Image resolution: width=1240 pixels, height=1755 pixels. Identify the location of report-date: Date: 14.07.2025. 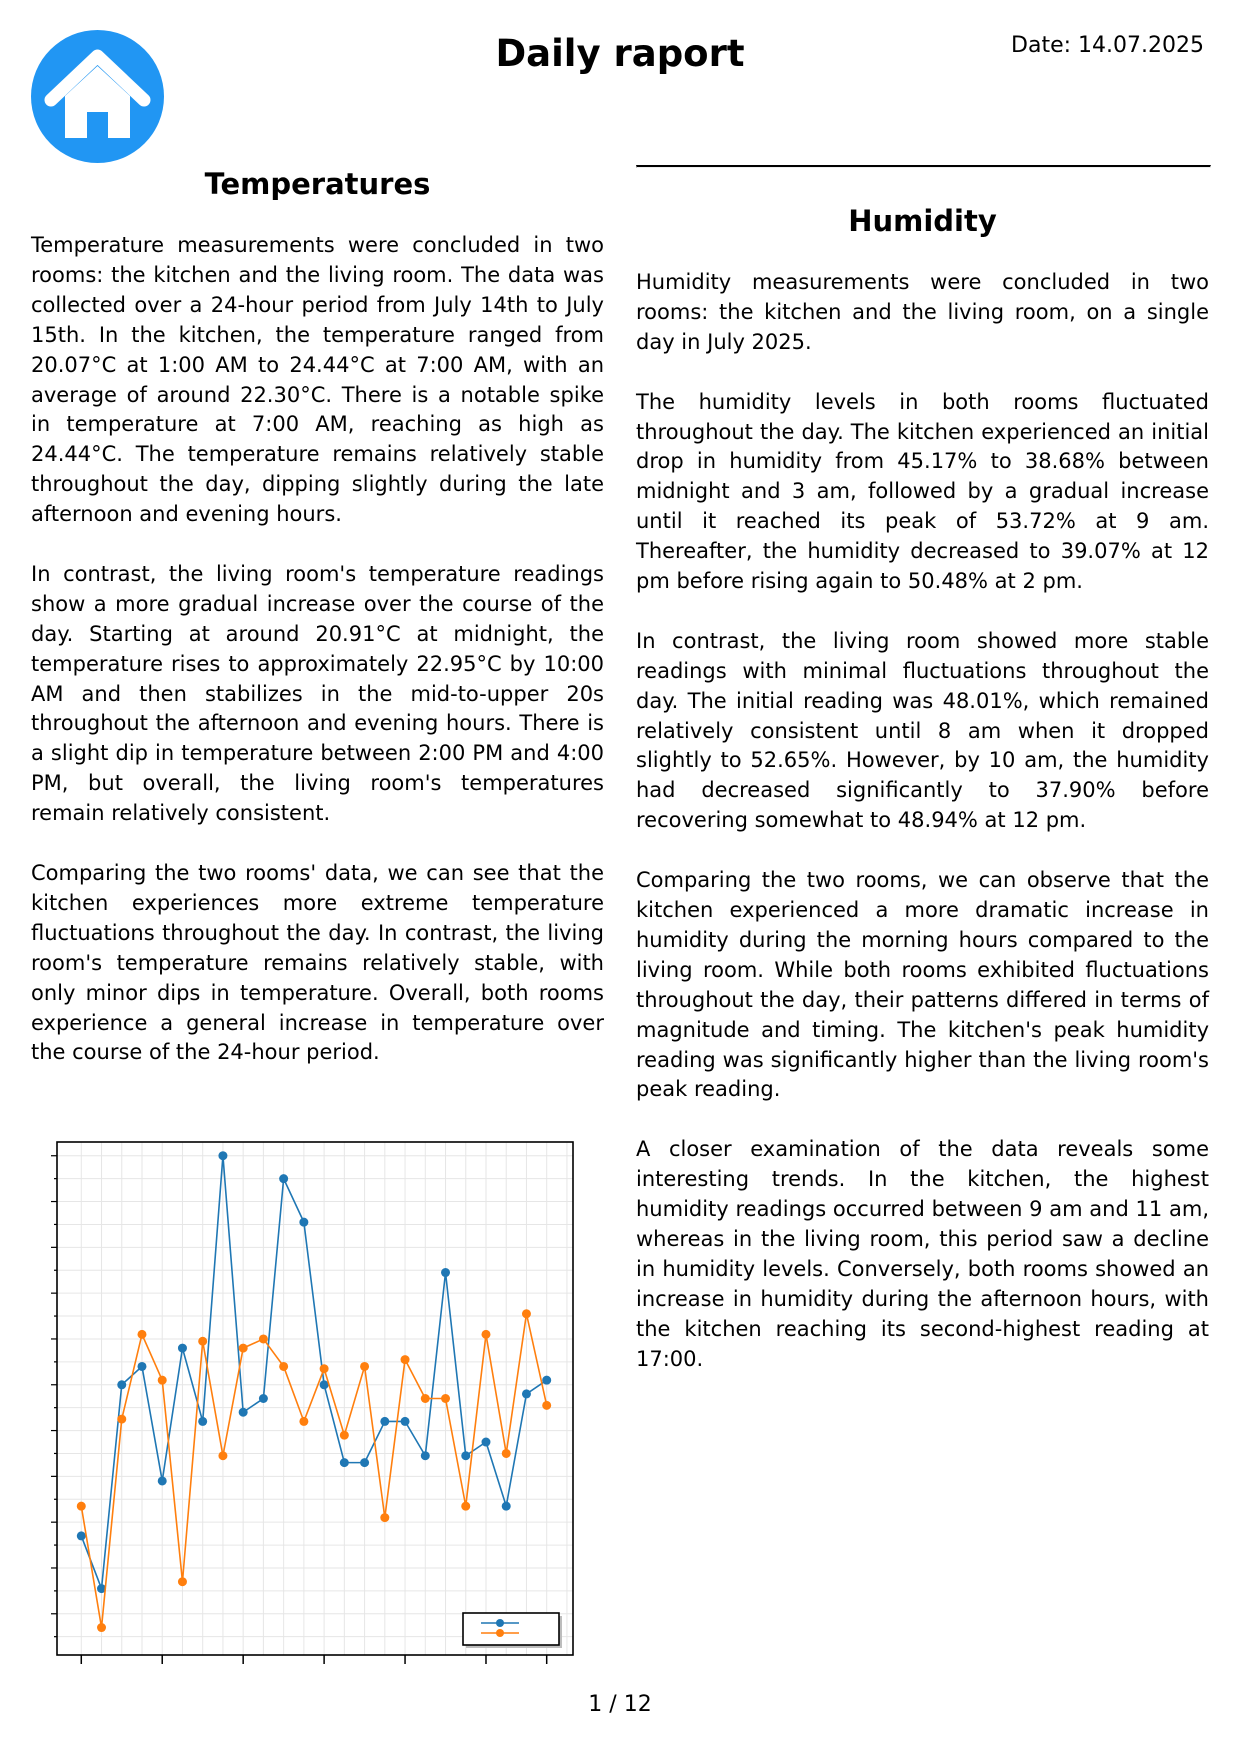
(1107, 45).